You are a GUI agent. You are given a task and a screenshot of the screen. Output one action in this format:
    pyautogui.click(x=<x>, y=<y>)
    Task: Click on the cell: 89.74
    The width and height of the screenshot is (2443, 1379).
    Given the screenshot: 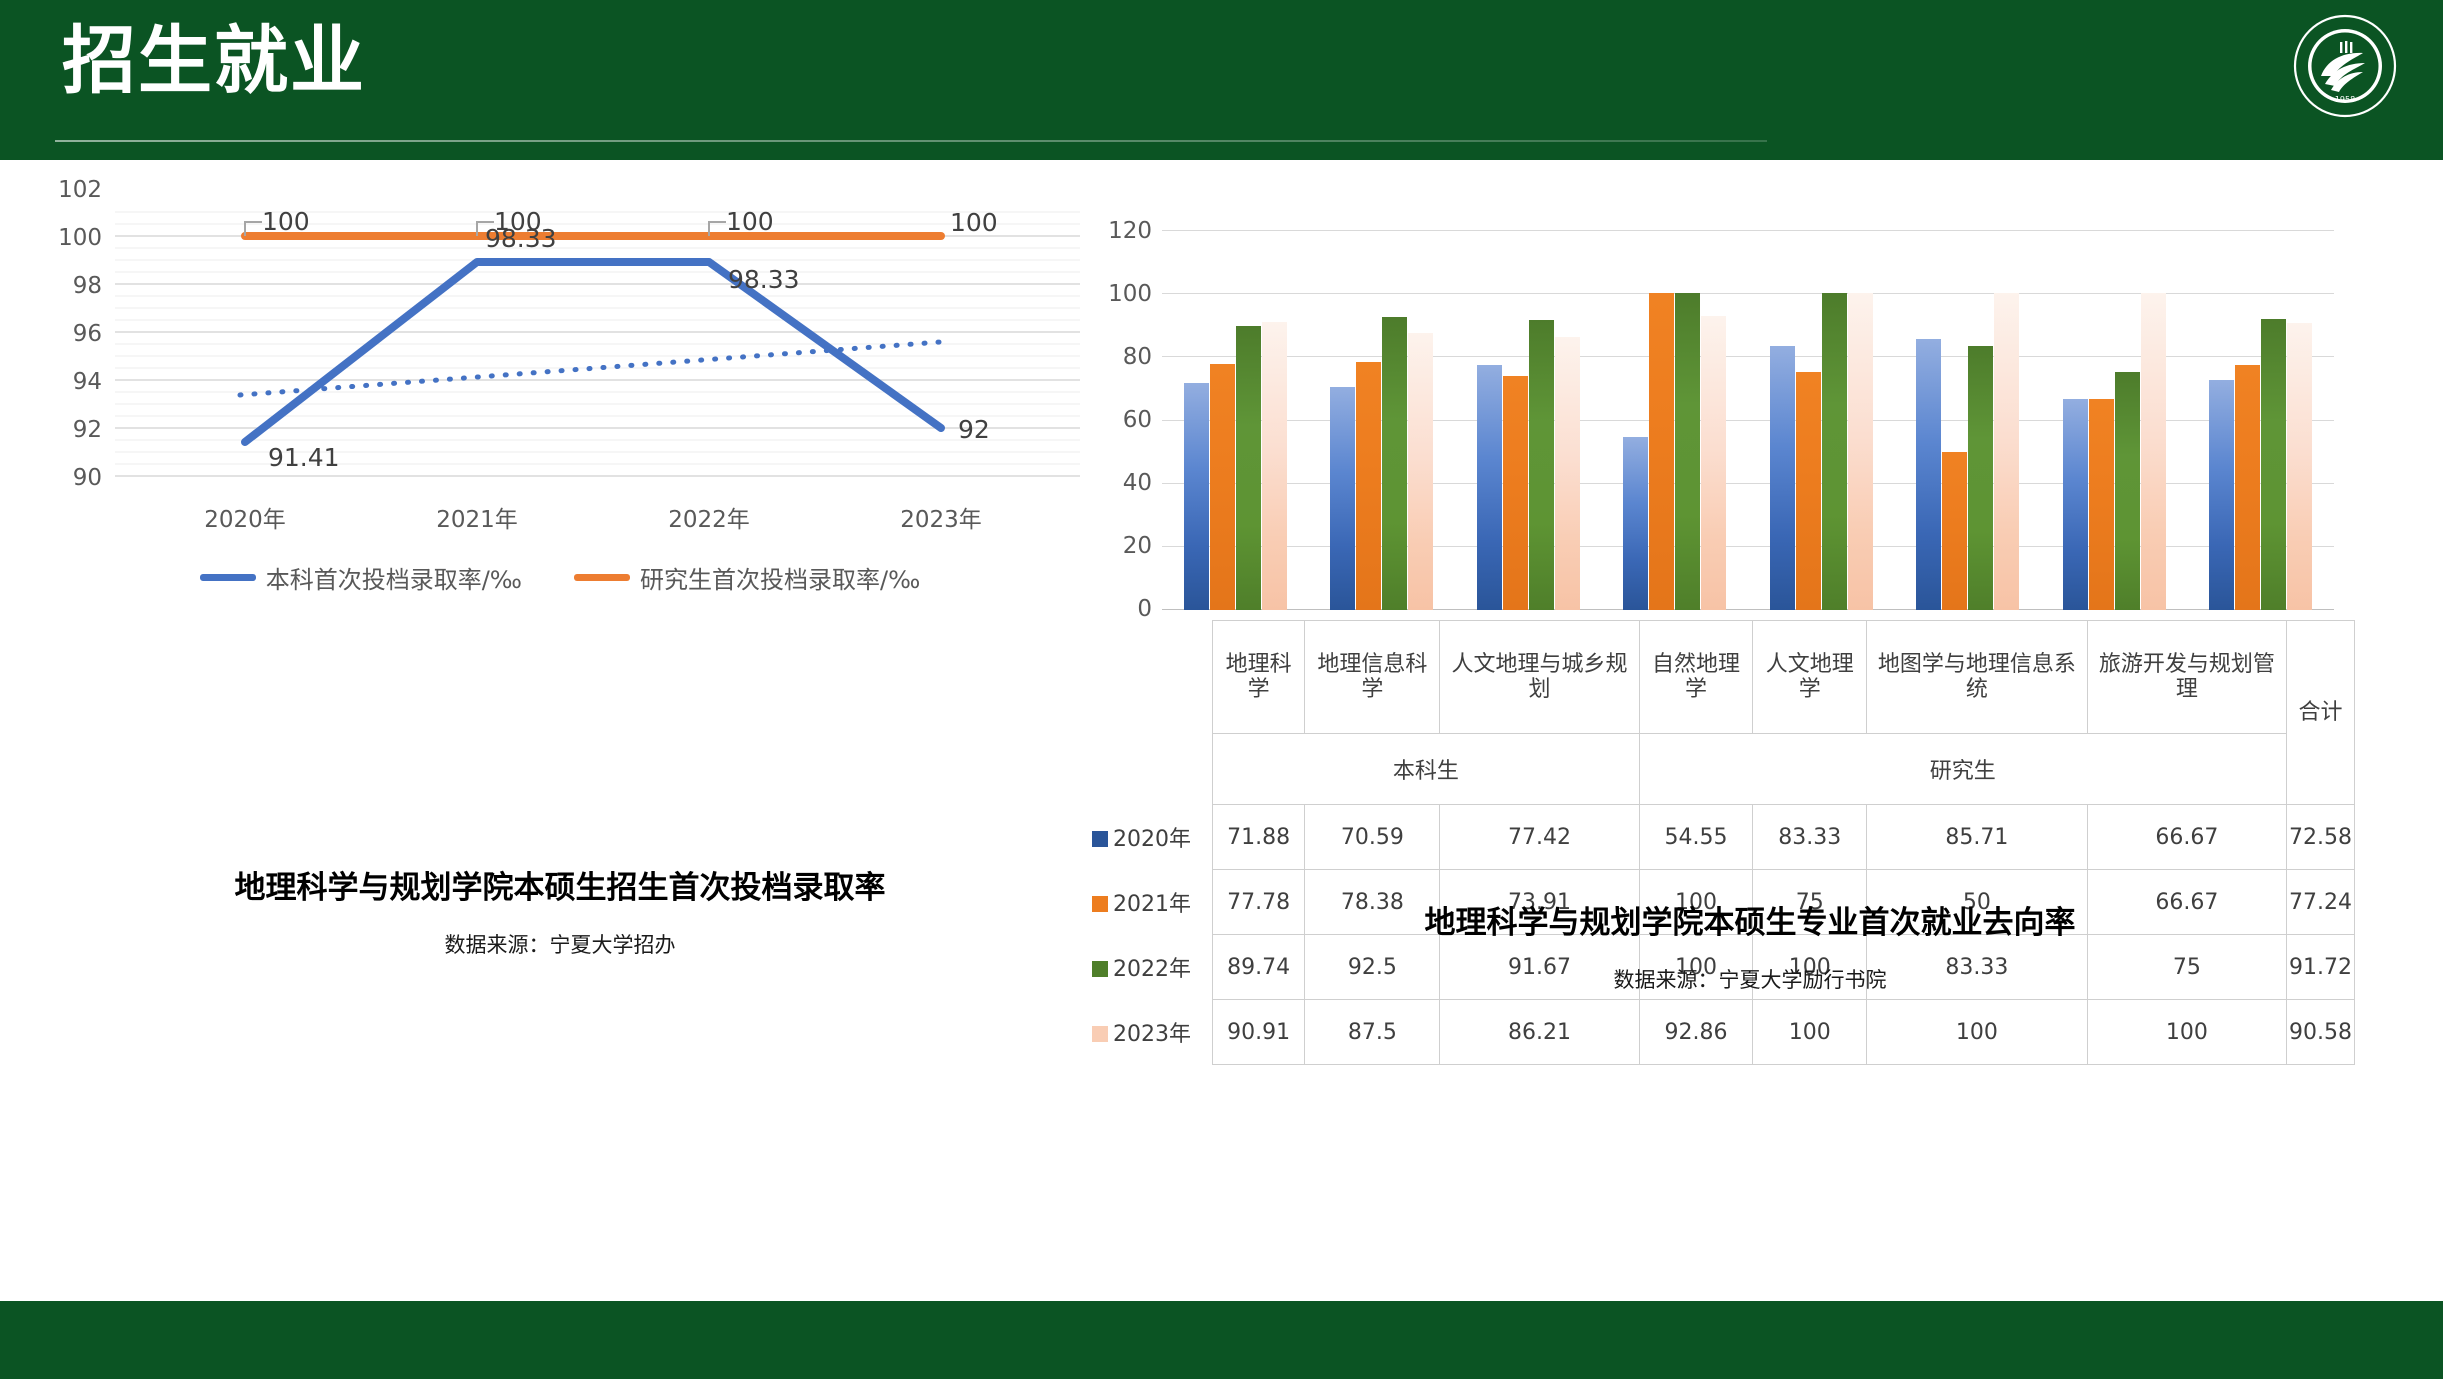 What is the action you would take?
    pyautogui.click(x=1258, y=967)
    